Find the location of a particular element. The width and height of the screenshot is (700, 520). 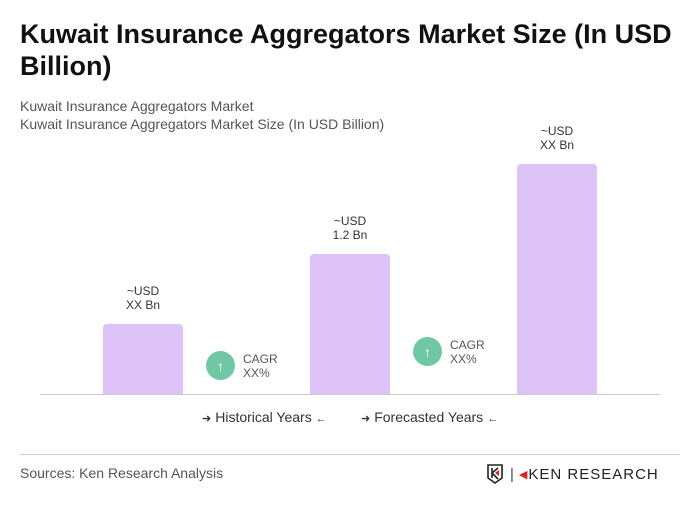

subtitle: Kuwait Insurance Aggregators Market is located at coordinates (137, 106).